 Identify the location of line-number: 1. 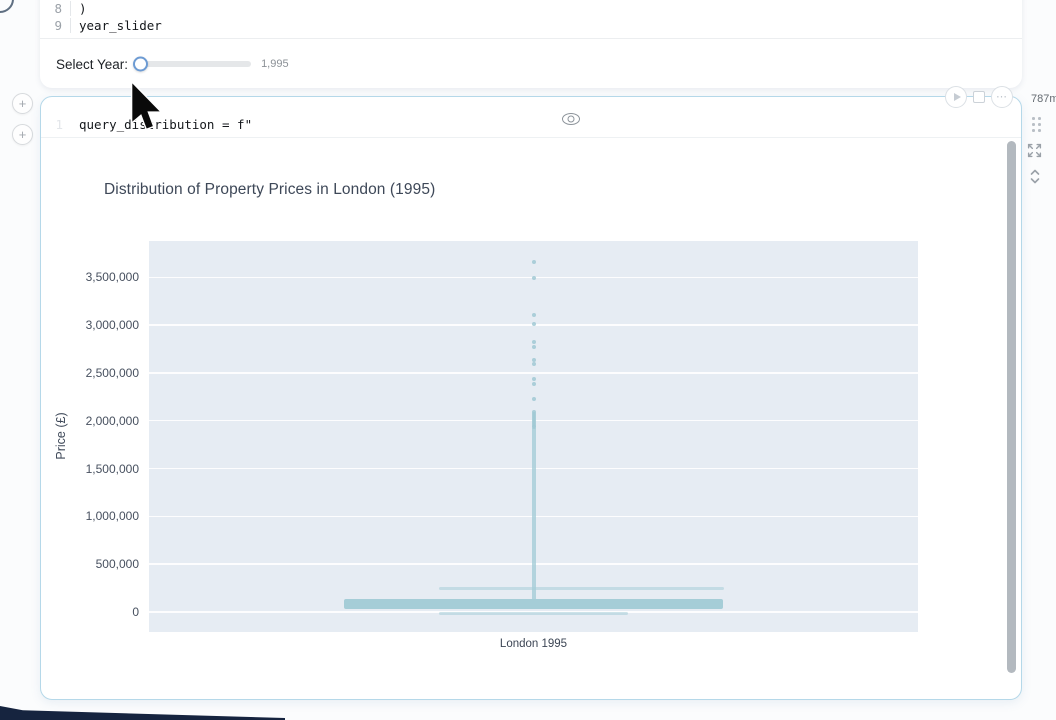
(59, 124).